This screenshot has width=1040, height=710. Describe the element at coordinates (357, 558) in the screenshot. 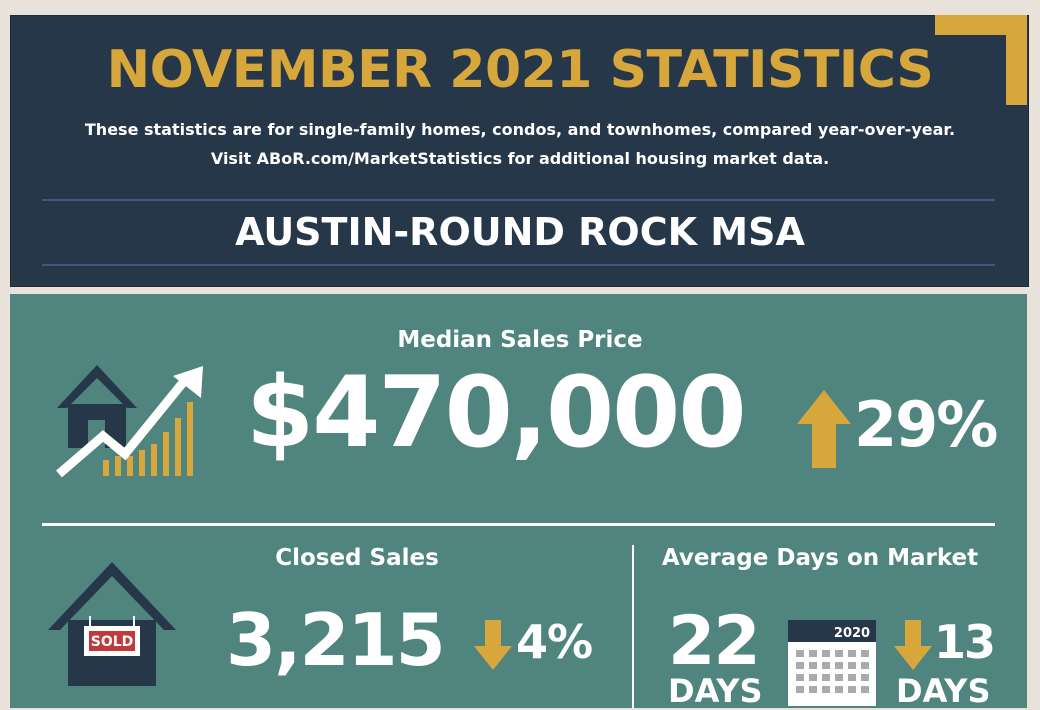

I see `closed-sales-label: Closed Sales` at that location.